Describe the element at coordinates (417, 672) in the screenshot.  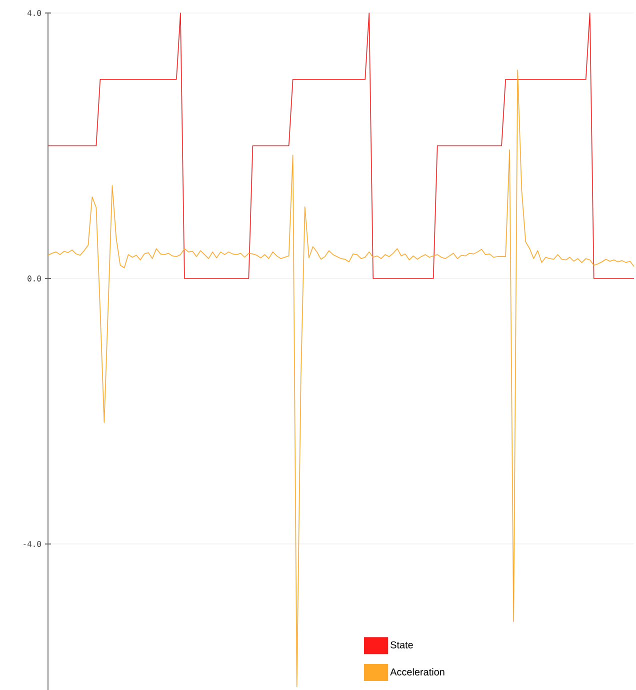
I see `legend-label: Acceleration` at that location.